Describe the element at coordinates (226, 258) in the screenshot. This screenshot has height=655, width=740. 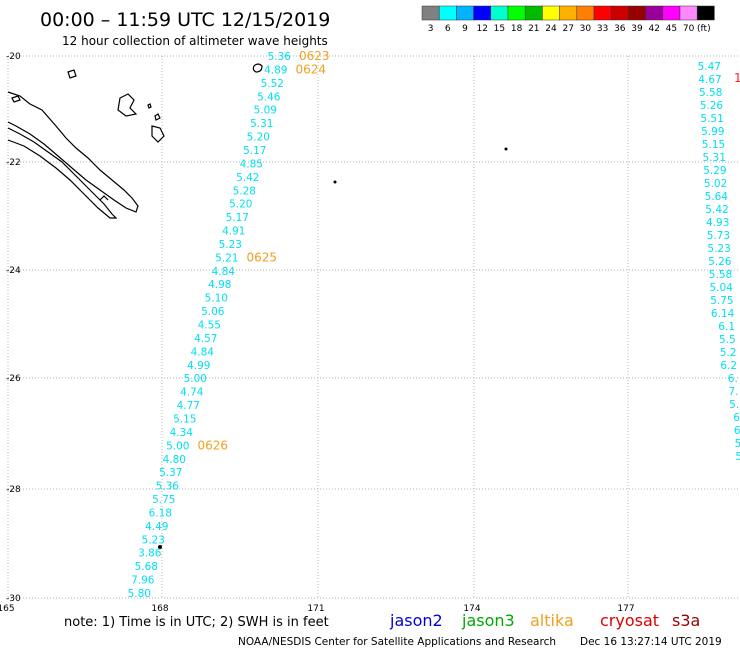
I see `swh-value: 5.21` at that location.